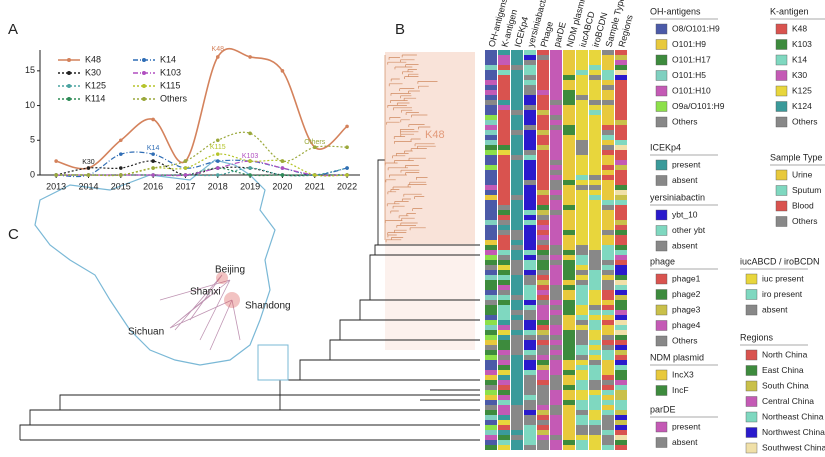 This screenshot has width=825, height=457. What do you see at coordinates (144, 86) in the screenshot?
I see `legend-marker` at bounding box center [144, 86].